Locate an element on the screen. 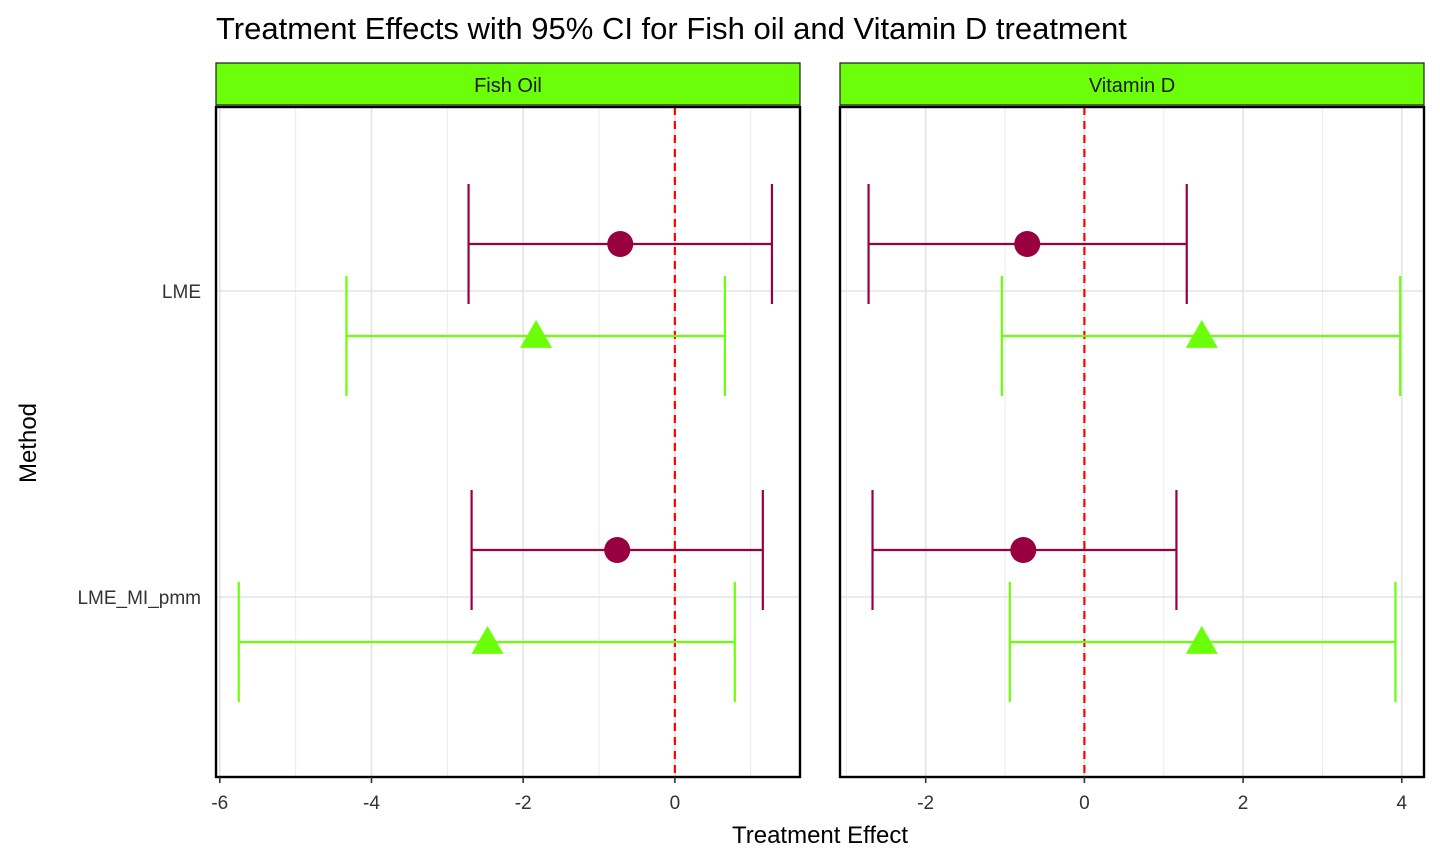  x-tick-label: -6 is located at coordinates (219, 803).